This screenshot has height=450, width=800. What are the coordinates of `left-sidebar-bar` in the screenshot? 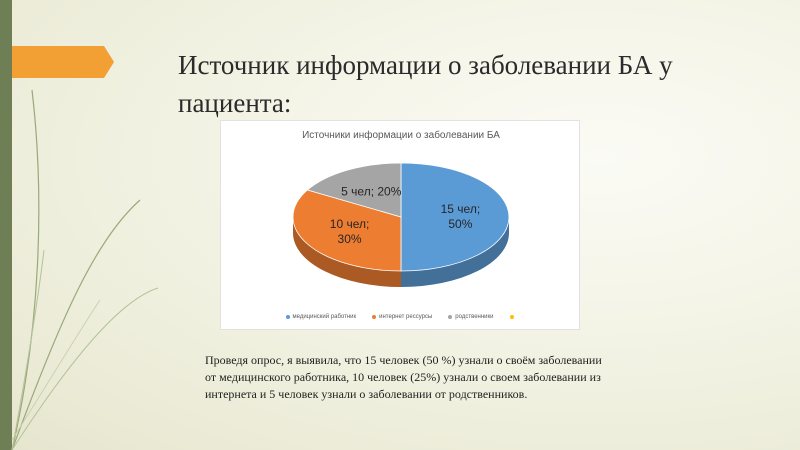 It's located at (6, 225).